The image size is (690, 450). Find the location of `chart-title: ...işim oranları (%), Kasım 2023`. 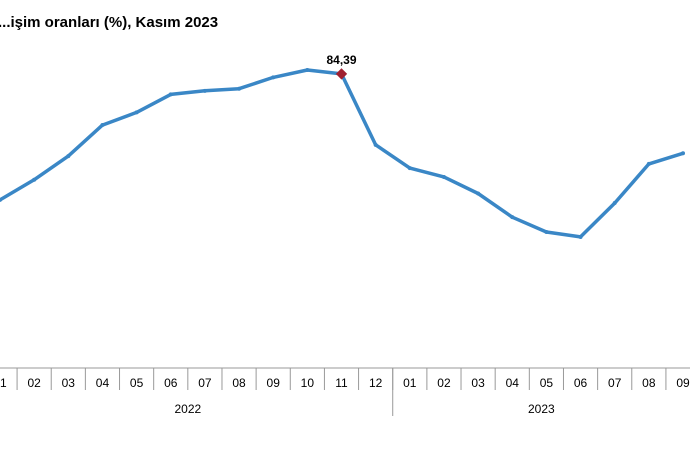

chart-title: ...işim oranları (%), Kasım 2023 is located at coordinates (109, 22).